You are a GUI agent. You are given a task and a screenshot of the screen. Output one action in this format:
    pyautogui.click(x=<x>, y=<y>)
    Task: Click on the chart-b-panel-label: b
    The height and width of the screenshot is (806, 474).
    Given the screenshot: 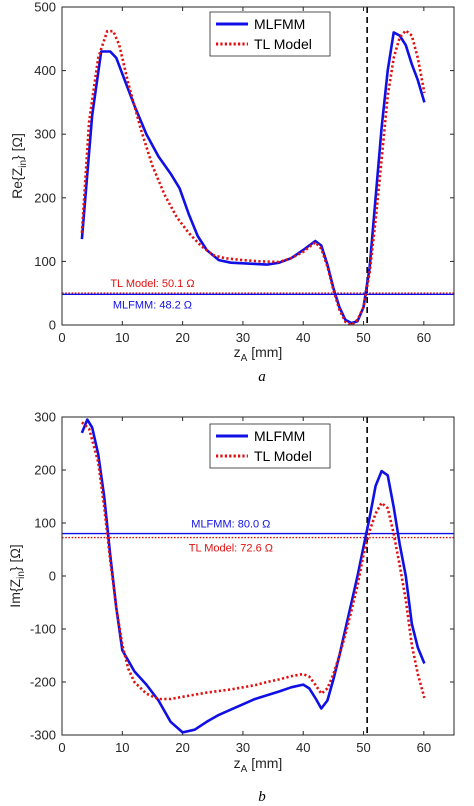 What is the action you would take?
    pyautogui.click(x=262, y=797)
    